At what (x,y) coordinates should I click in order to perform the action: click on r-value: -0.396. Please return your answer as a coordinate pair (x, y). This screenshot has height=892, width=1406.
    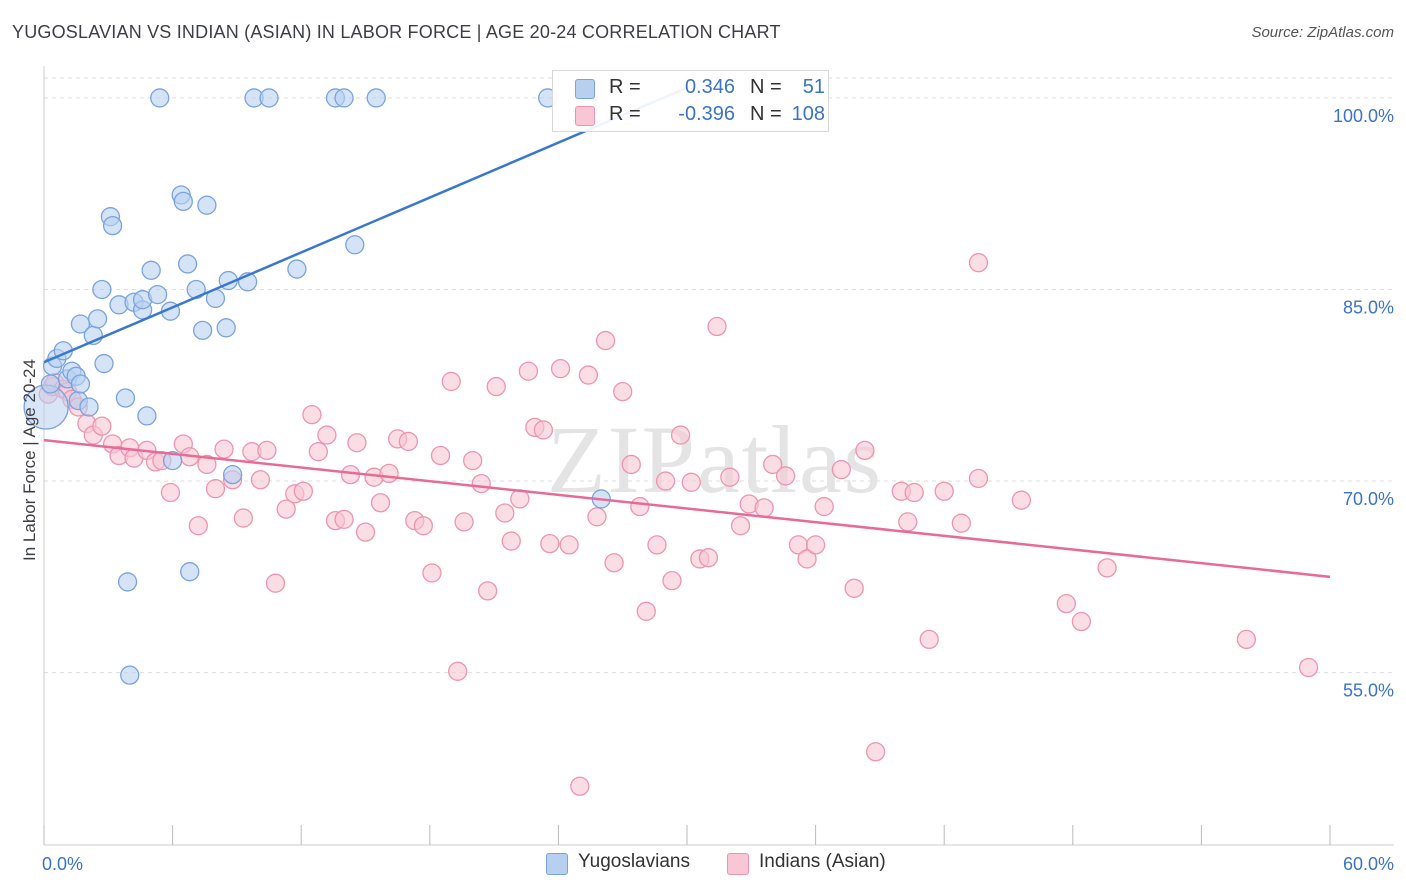
    Looking at the image, I should click on (706, 114).